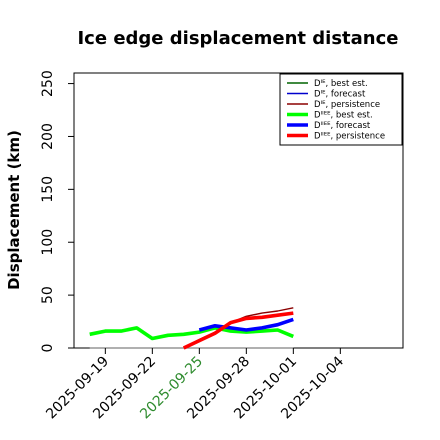 Image resolution: width=440 pixels, height=440 pixels. Describe the element at coordinates (48, 348) in the screenshot. I see `y-tick-label: 0` at that location.